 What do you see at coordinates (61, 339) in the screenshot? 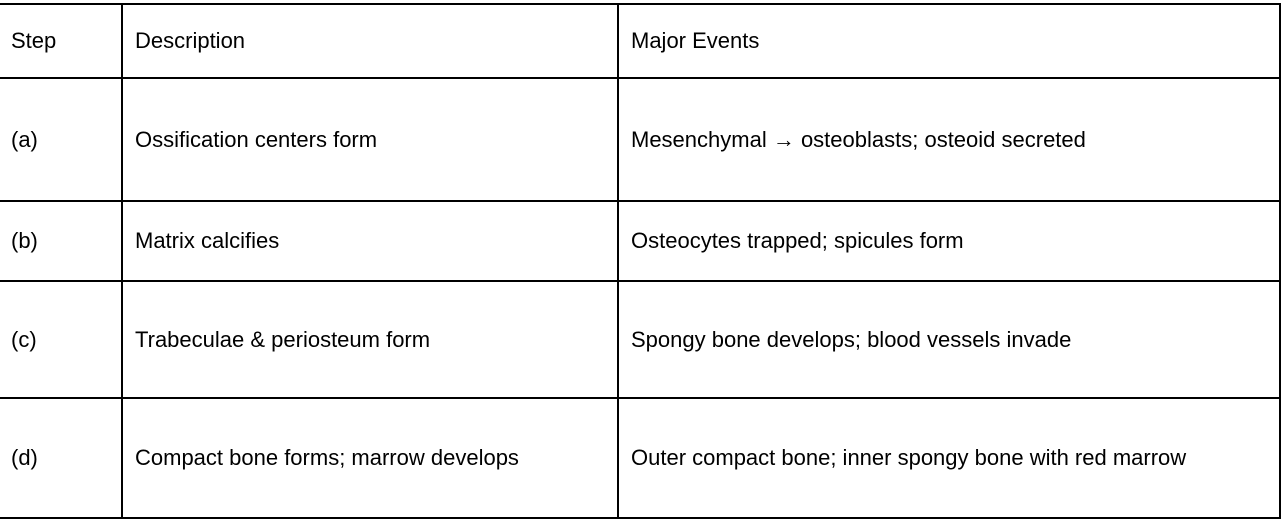
I see `step-cell: (c)` at bounding box center [61, 339].